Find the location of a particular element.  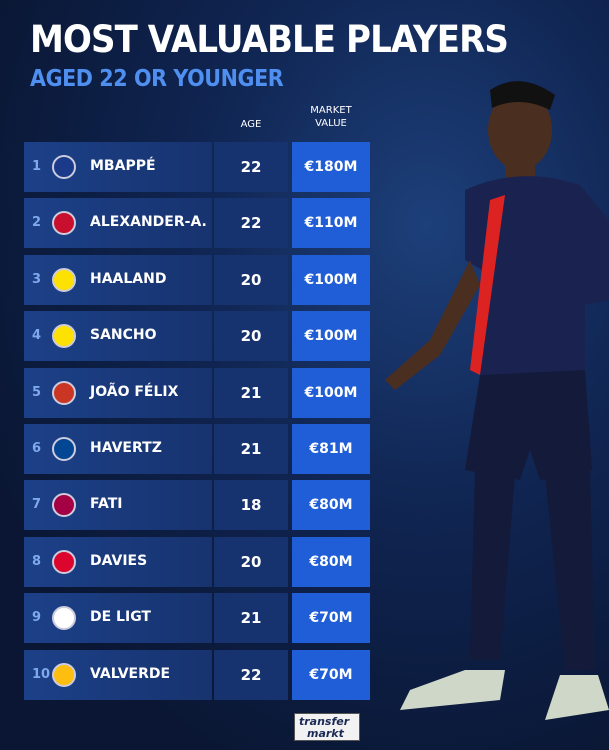

value-header-line2: VALUE is located at coordinates (331, 123).